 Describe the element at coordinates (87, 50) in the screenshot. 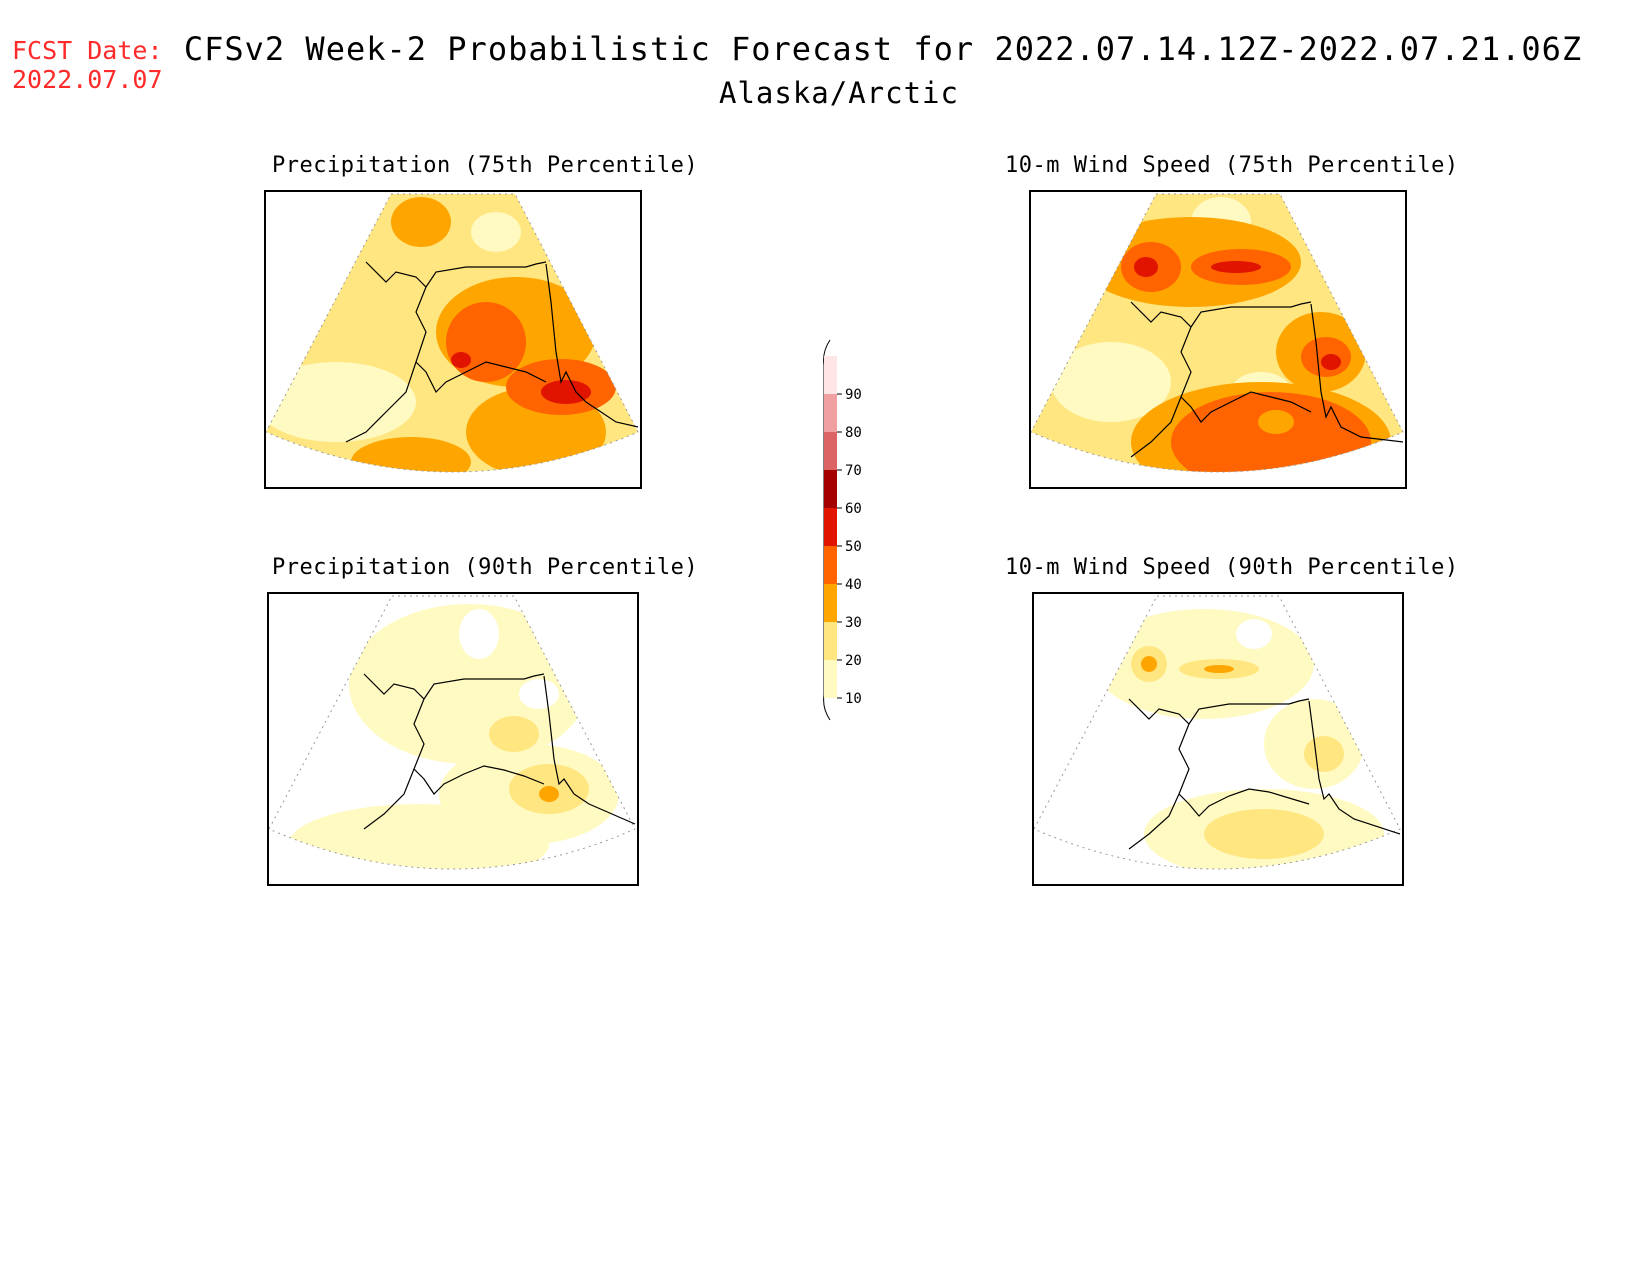

I see `forecast-date-label: FCST Date:` at that location.